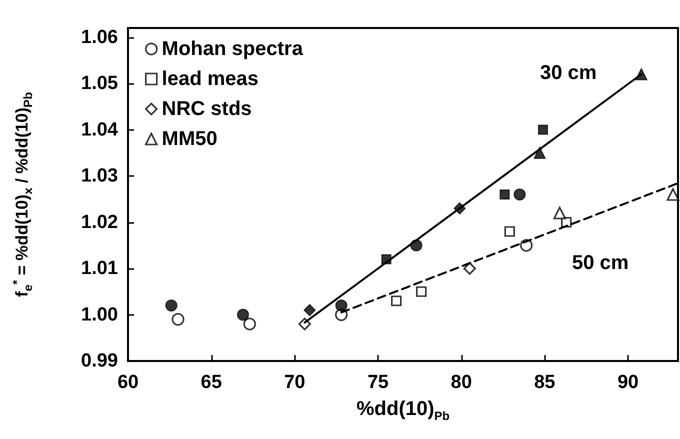 This screenshot has height=439, width=680. I want to click on x-tick-label: 90, so click(628, 382).